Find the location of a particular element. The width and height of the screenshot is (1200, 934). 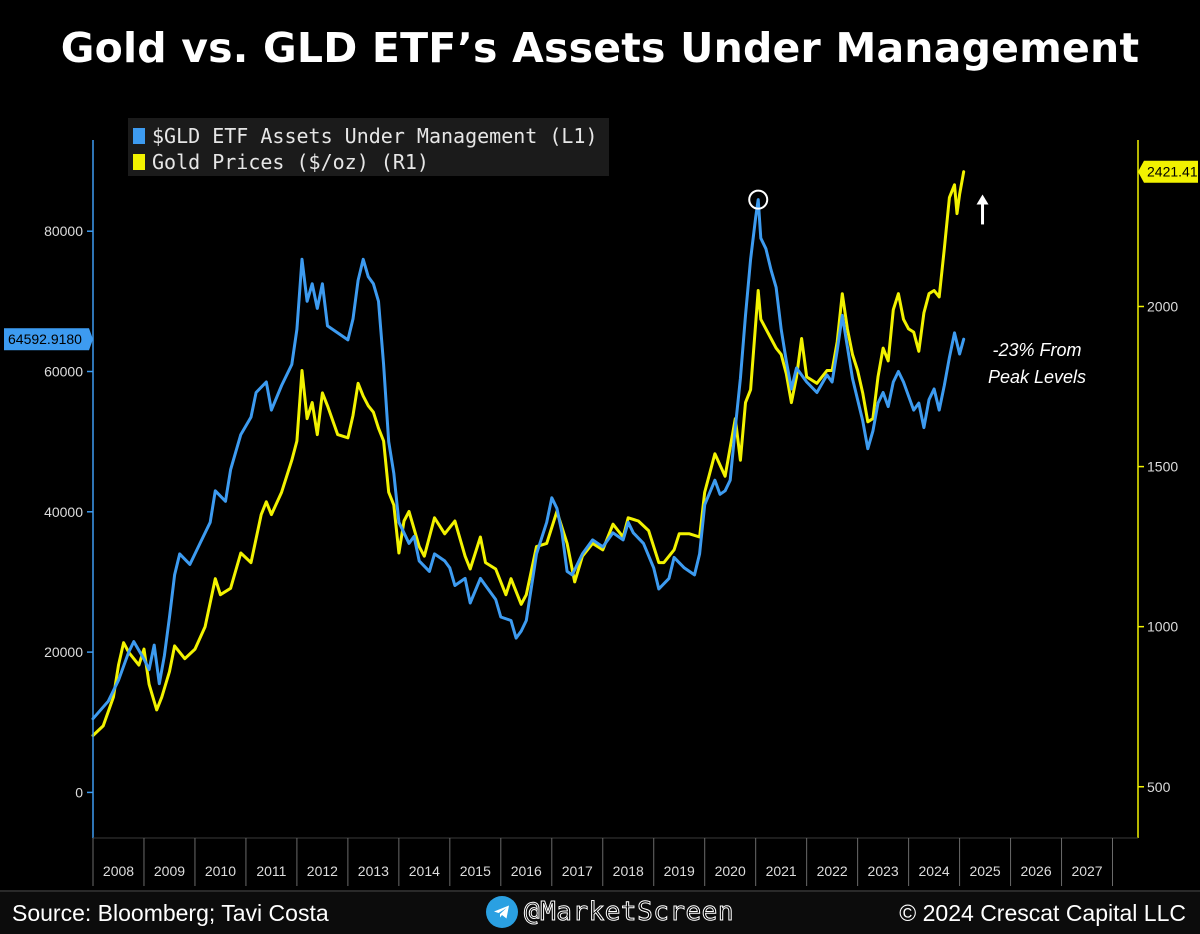

left-last-value-text: 64592.9180 is located at coordinates (45, 339).